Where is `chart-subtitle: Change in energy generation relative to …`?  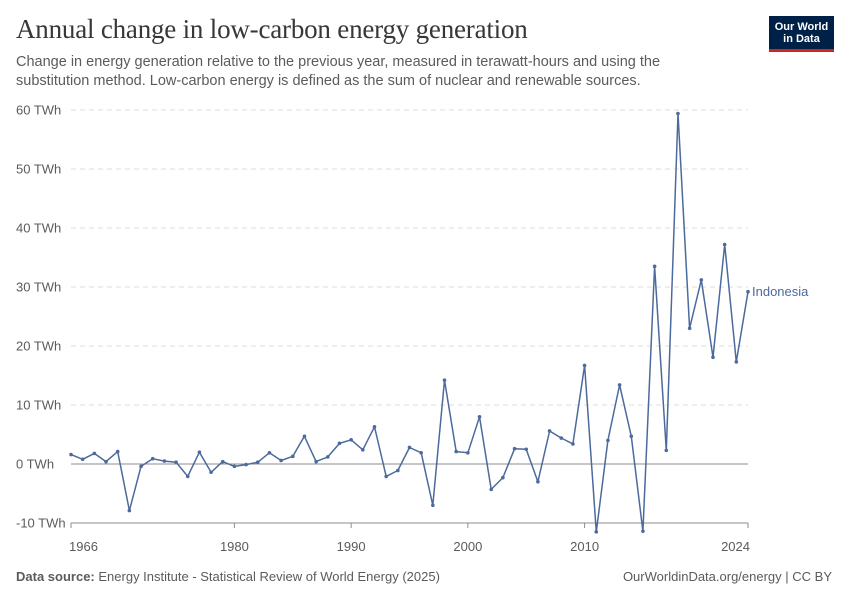 chart-subtitle: Change in energy generation relative to … is located at coordinates (338, 71).